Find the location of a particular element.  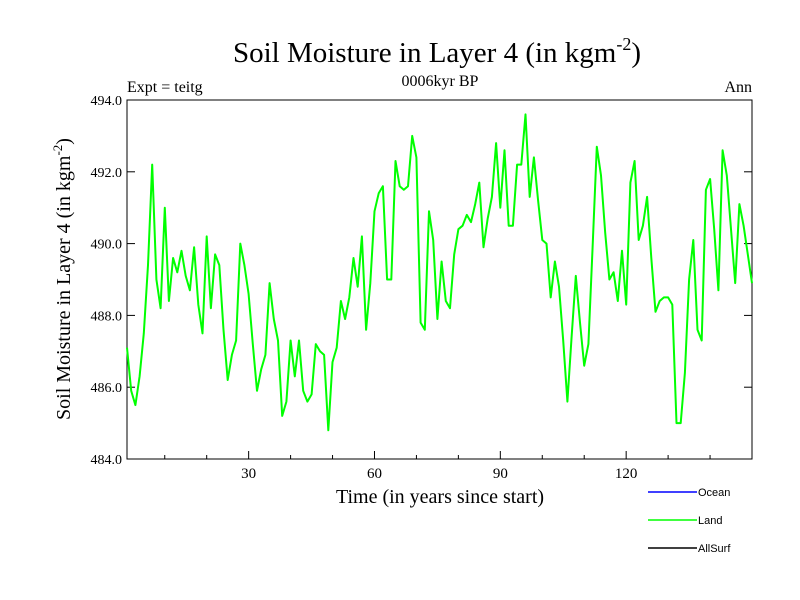

y-axis-label-superscript: -2 is located at coordinates (57, 150).